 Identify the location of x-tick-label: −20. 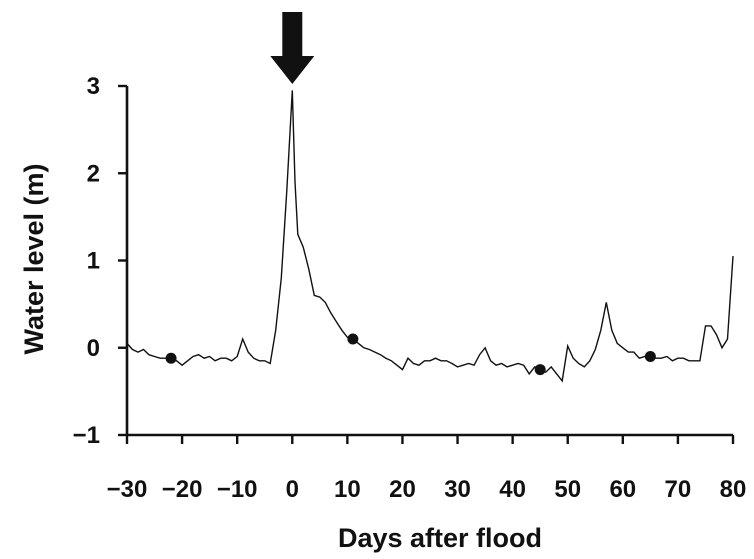
(182, 489).